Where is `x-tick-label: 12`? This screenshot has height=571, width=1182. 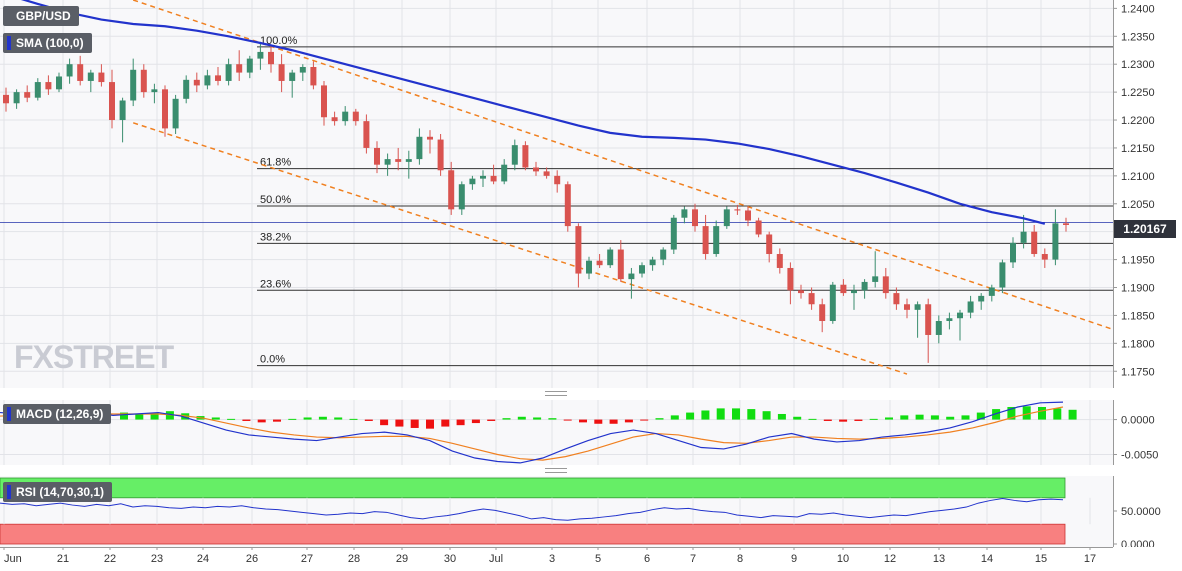 x-tick-label: 12 is located at coordinates (890, 559).